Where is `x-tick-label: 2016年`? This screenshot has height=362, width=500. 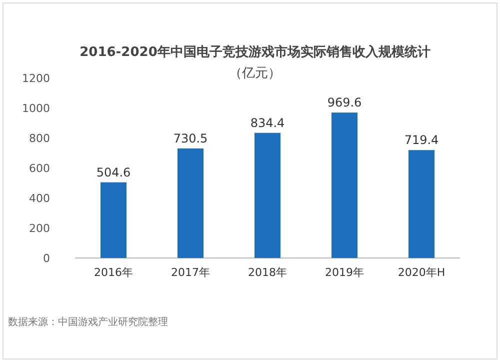 x-tick-label: 2016年 is located at coordinates (113, 272).